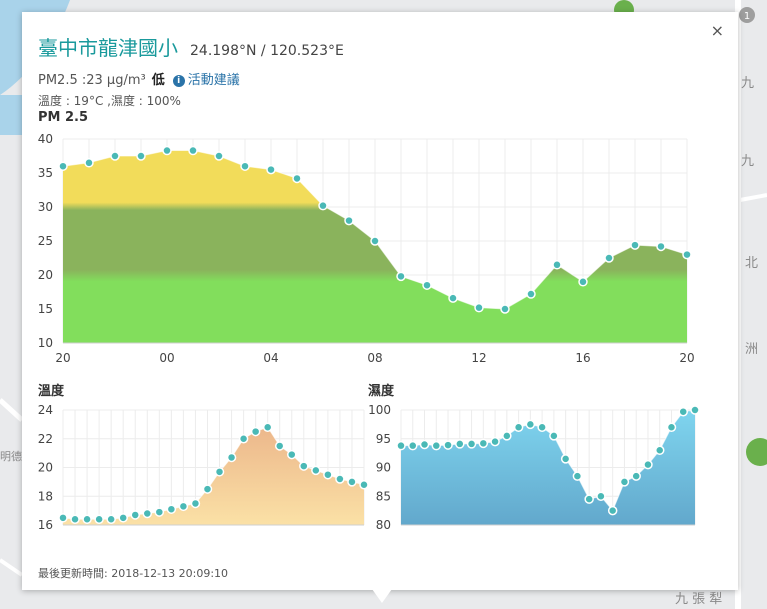 The height and width of the screenshot is (609, 767). I want to click on coordinates: 24.198°N / 120.523°E, so click(267, 51).